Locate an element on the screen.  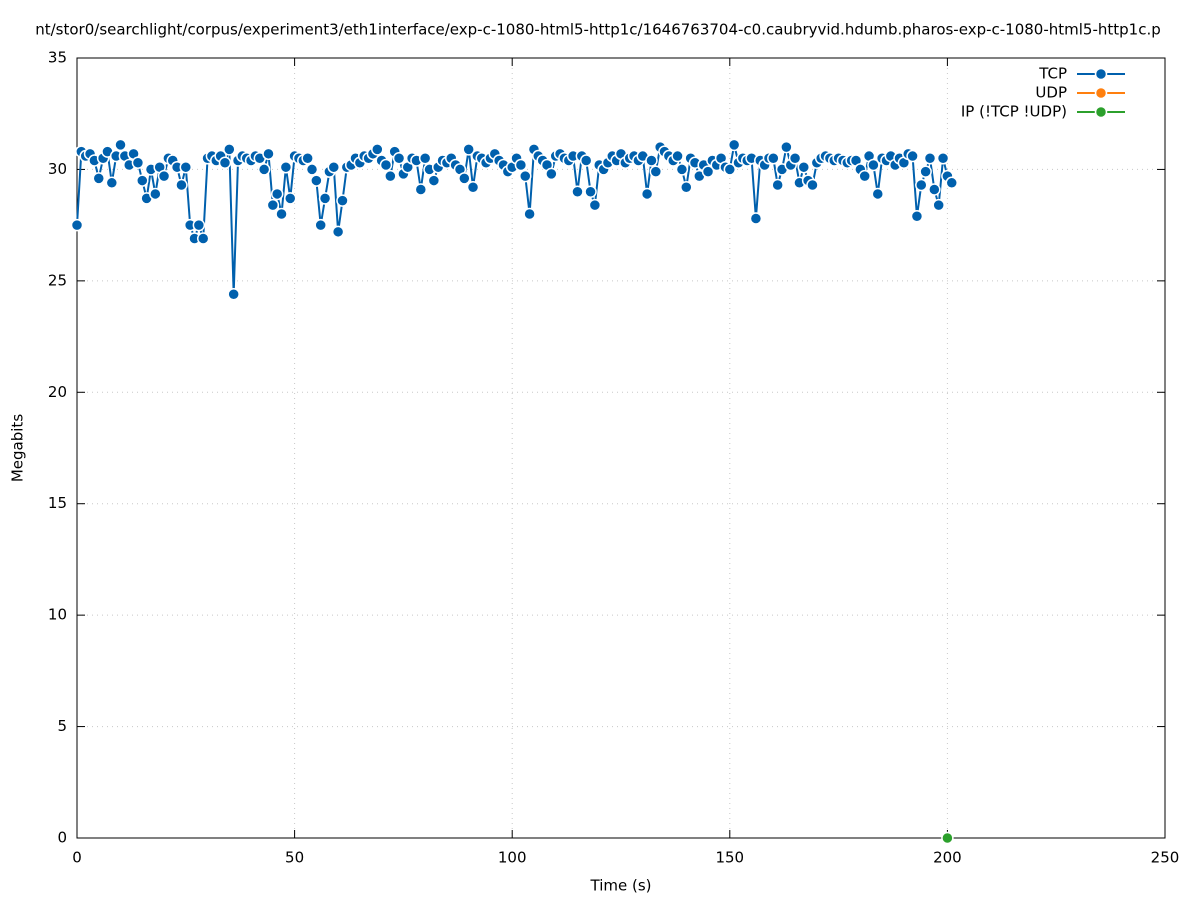
legend-label: IP (!TCP !UDP) is located at coordinates (1014, 112).